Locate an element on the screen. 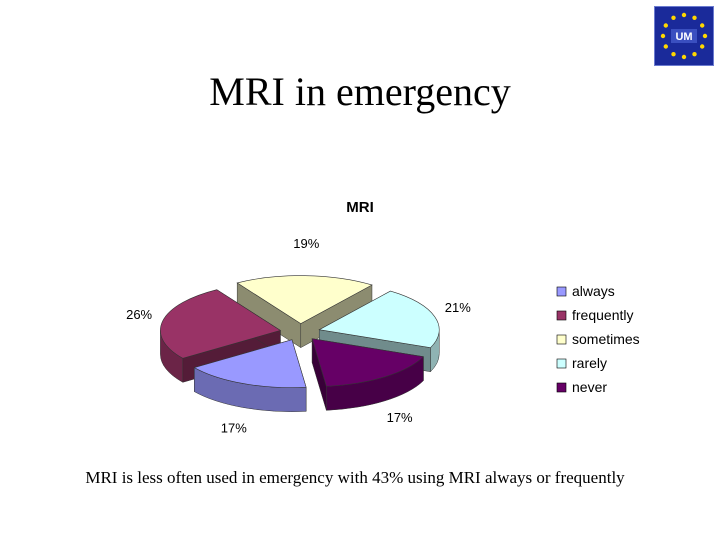 This screenshot has width=720, height=540. legend-swatch-sometimes is located at coordinates (561, 339).